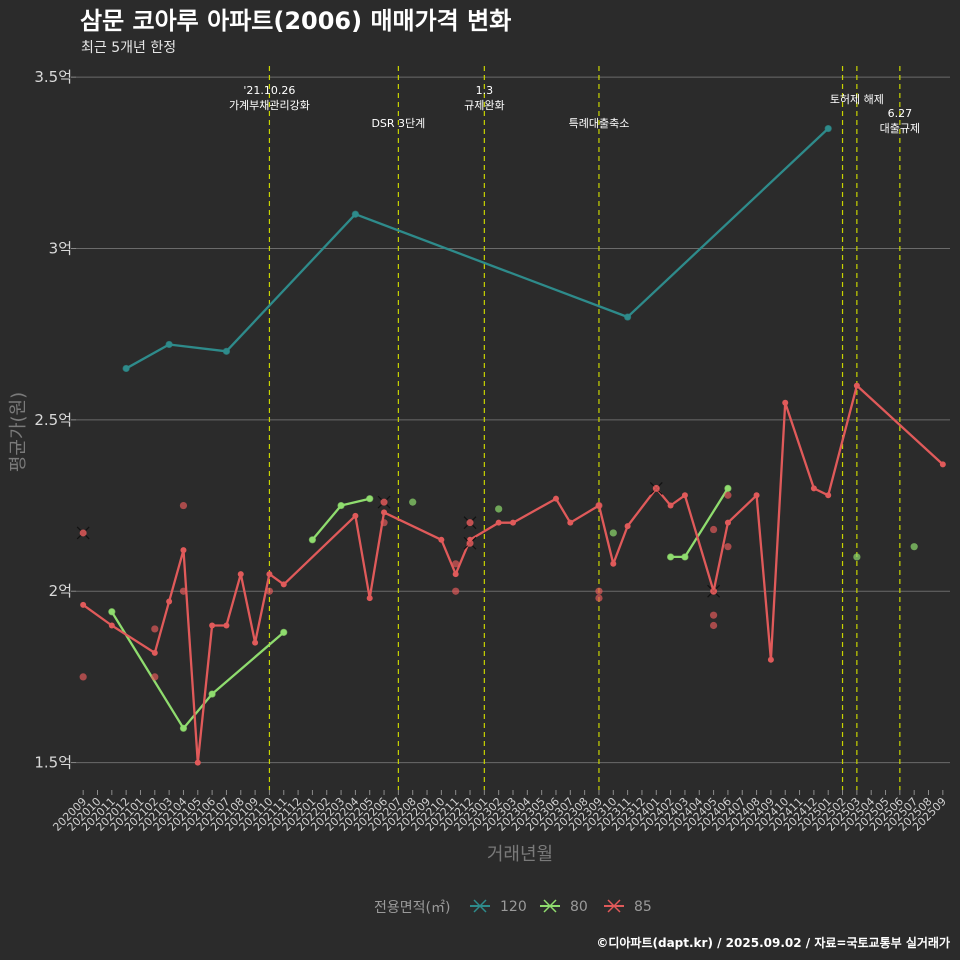 This screenshot has width=960, height=960. I want to click on legend-label-80: 80, so click(579, 907).